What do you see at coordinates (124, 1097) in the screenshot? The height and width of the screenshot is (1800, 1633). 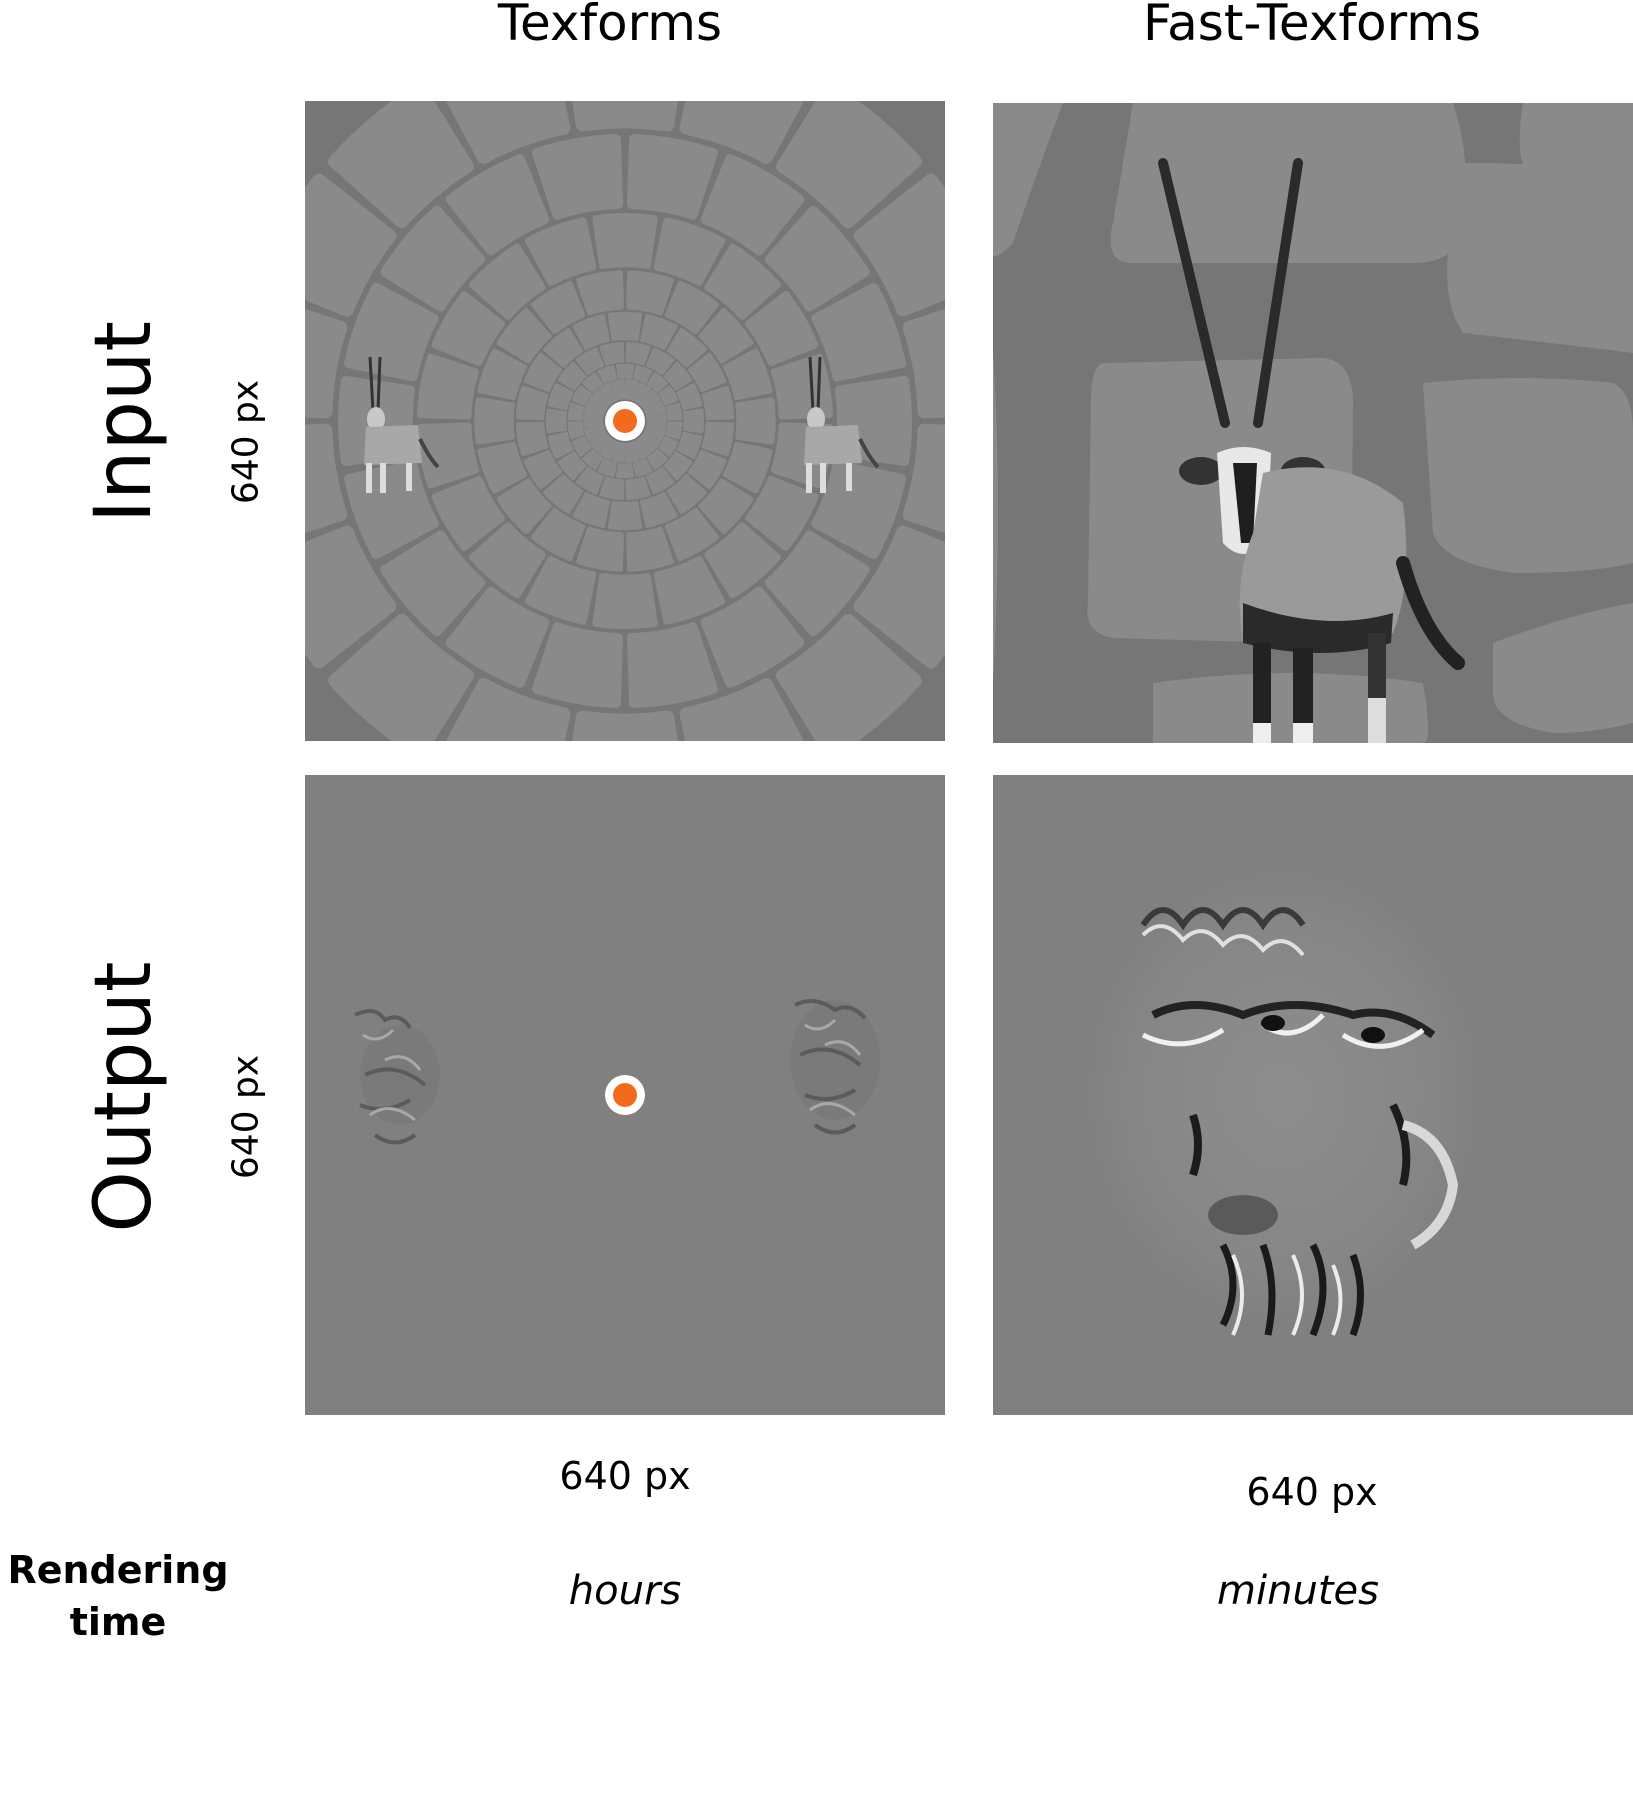 I see `row-title-output: Output` at bounding box center [124, 1097].